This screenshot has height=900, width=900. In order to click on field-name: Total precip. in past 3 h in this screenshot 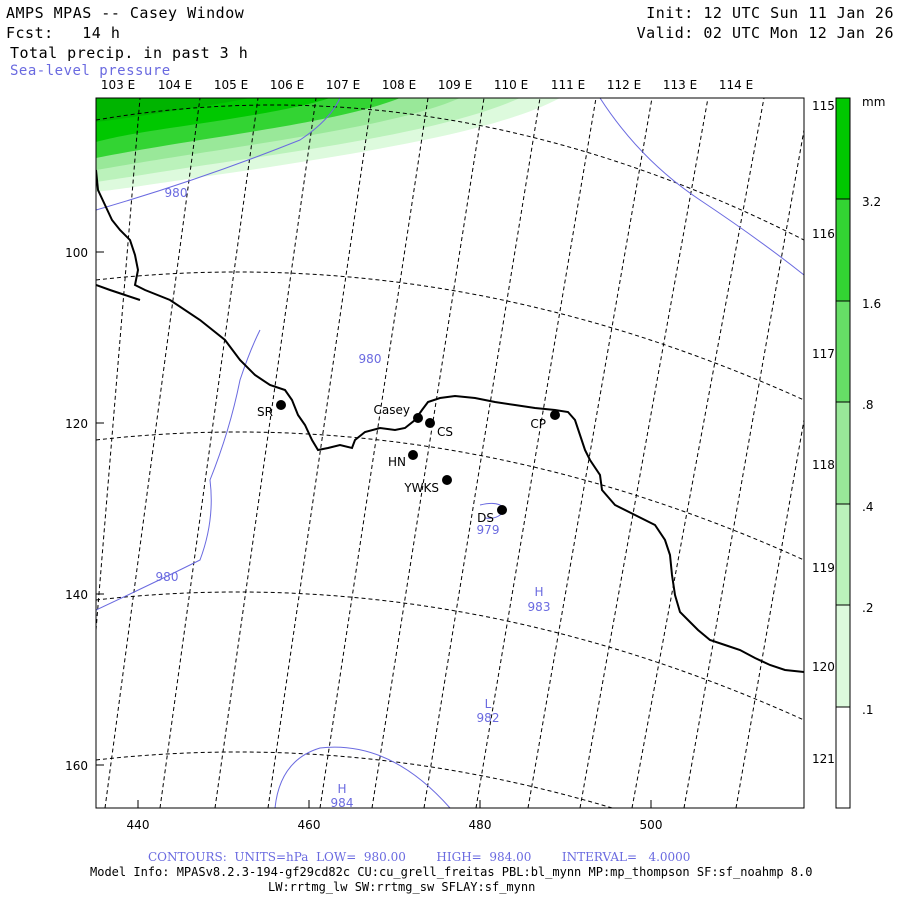, I will do `click(129, 53)`.